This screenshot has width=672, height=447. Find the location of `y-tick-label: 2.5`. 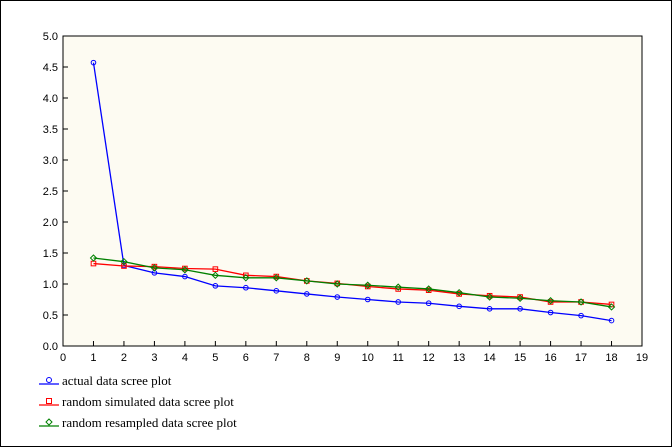

y-tick-label: 2.5 is located at coordinates (50, 192).